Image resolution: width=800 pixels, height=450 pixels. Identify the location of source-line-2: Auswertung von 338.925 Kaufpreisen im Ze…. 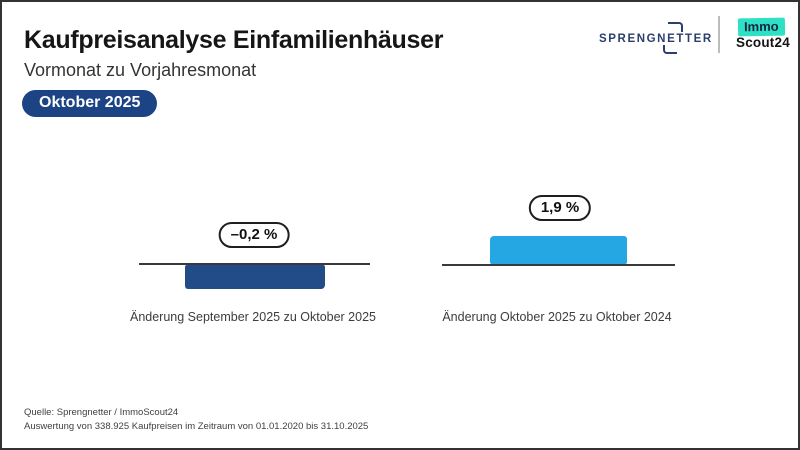
(196, 426).